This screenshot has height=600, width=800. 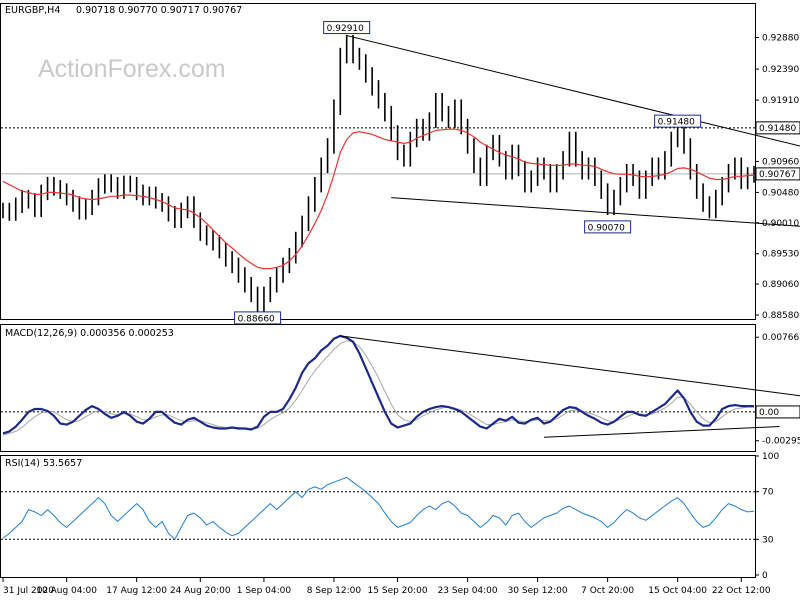 I want to click on x-tick-label: 15 Oct 04:00, so click(x=677, y=591).